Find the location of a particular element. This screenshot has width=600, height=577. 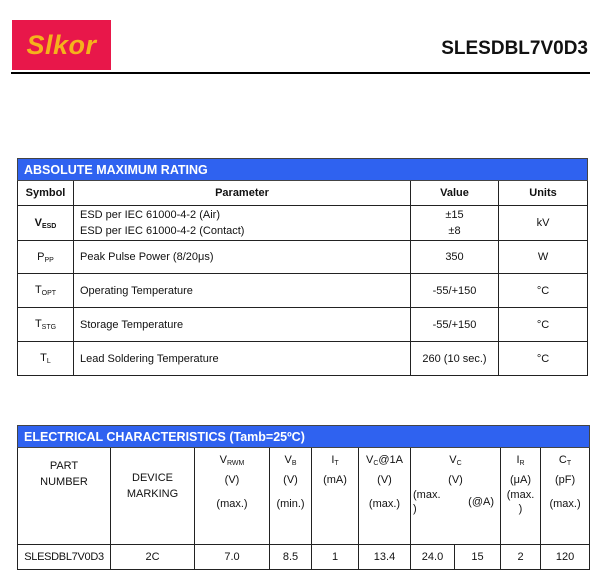

symbol: PPP is located at coordinates (45, 257).